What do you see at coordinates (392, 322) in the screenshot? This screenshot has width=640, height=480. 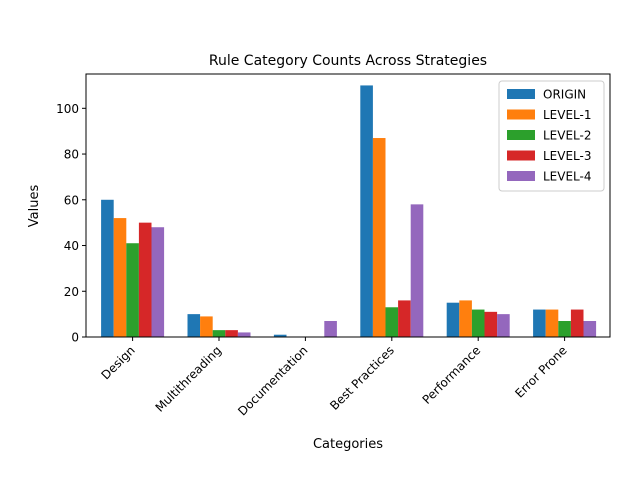 I see `bar-level-2-best-practices` at bounding box center [392, 322].